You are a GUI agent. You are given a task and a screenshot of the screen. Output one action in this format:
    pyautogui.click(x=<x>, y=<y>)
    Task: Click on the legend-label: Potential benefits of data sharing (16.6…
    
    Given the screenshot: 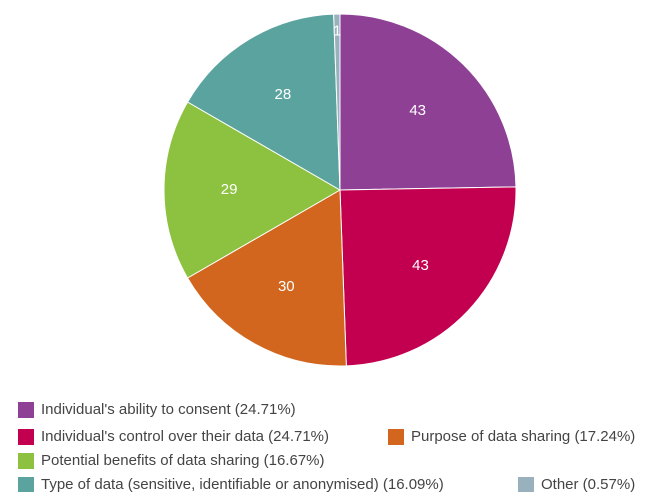 What is the action you would take?
    pyautogui.click(x=183, y=460)
    